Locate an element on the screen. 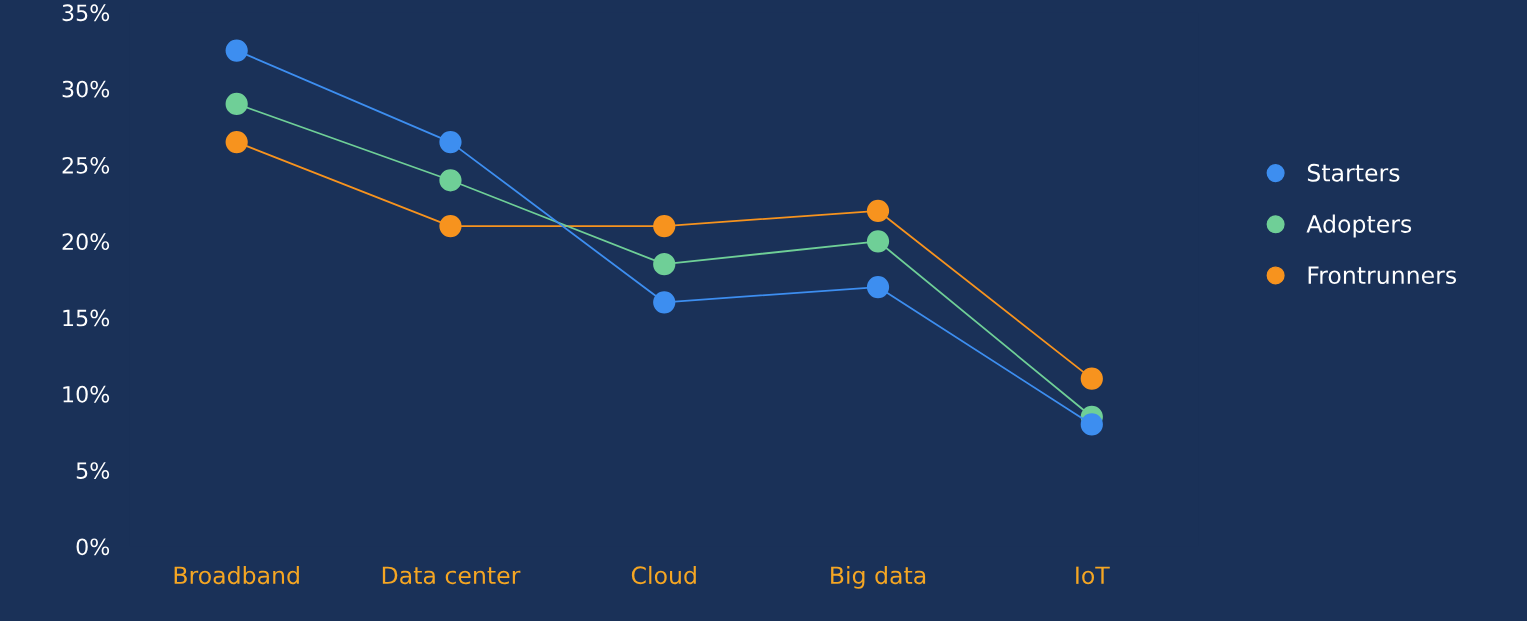 Image resolution: width=1527 pixels, height=621 pixels. x-tick-label: Data center is located at coordinates (451, 575).